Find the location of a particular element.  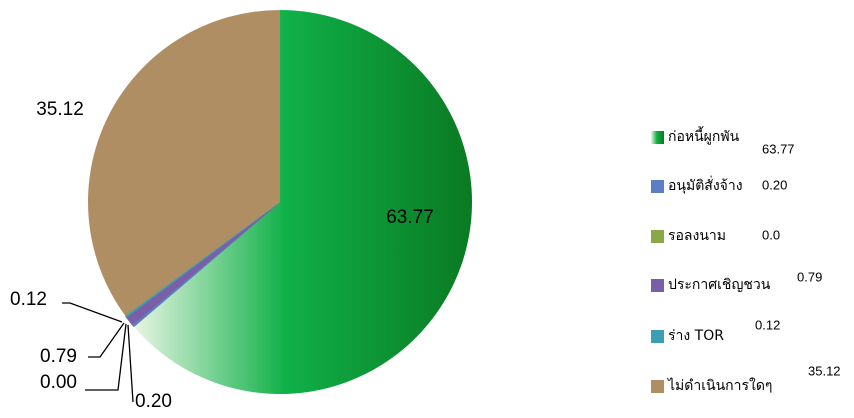

data-label: 0.00 is located at coordinates (58, 382).